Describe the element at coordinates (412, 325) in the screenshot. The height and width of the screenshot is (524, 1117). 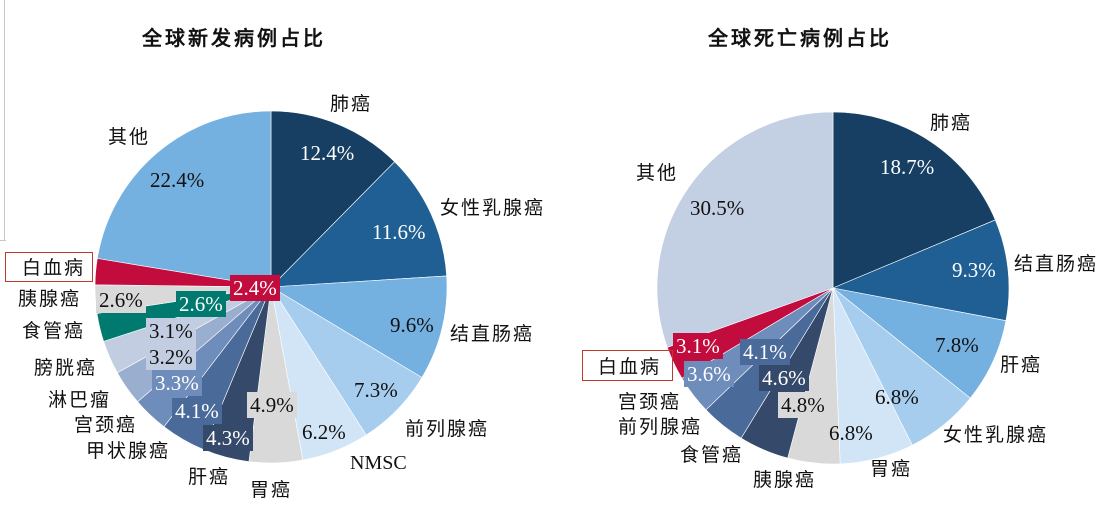
I see `value-label: 9.6%` at that location.